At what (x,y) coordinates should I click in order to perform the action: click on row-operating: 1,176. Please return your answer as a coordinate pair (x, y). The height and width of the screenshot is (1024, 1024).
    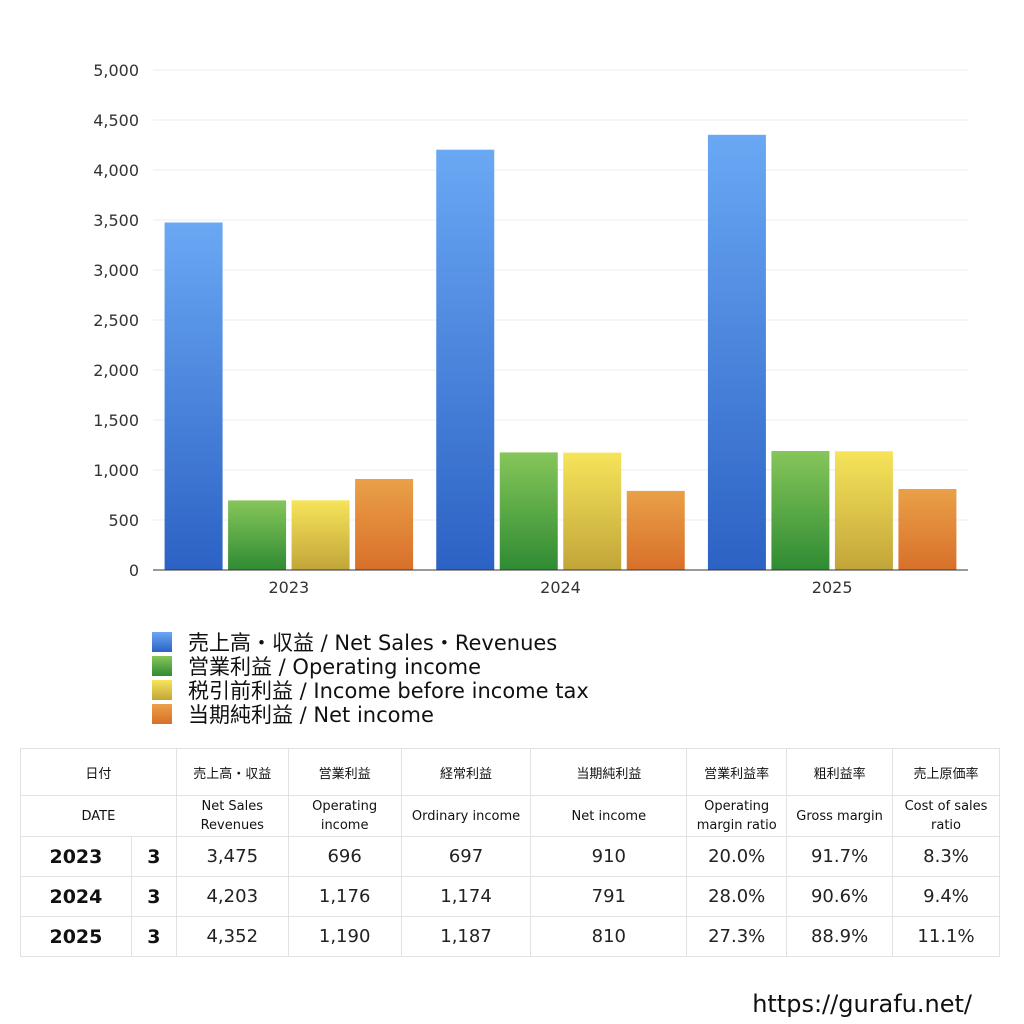
    Looking at the image, I should click on (344, 896).